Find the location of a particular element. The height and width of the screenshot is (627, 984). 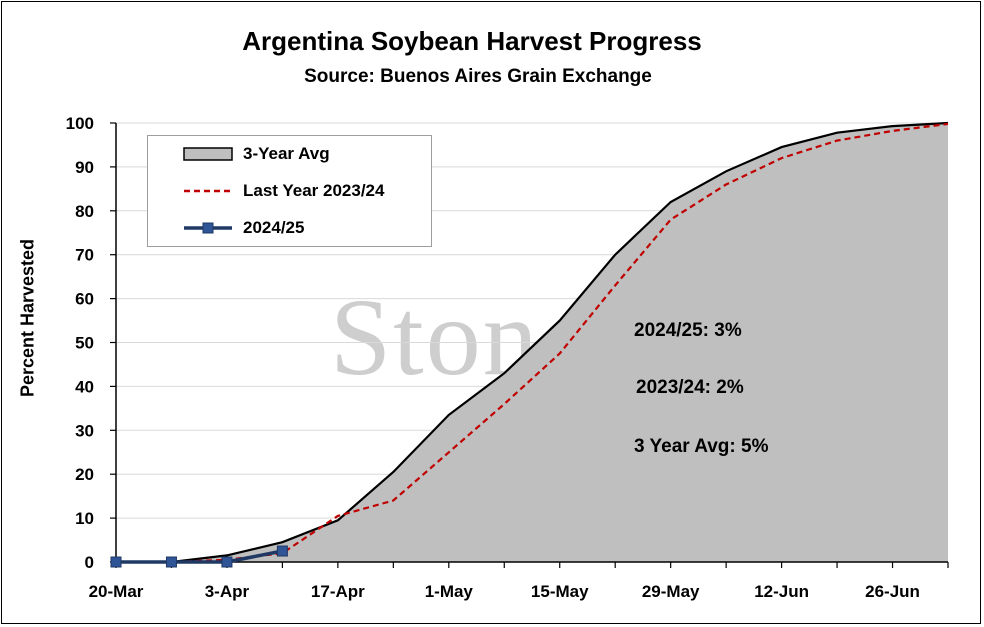

y-tick-label: 100 is located at coordinates (80, 123).